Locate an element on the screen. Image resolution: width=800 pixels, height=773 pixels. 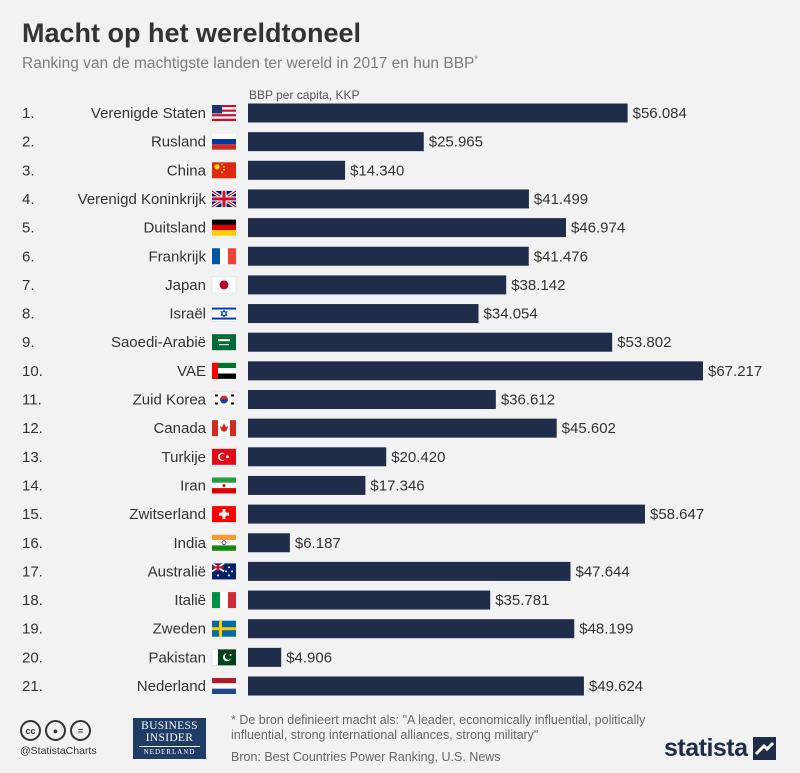
bar-row: 10. VAE $67.217 is located at coordinates (392, 371).